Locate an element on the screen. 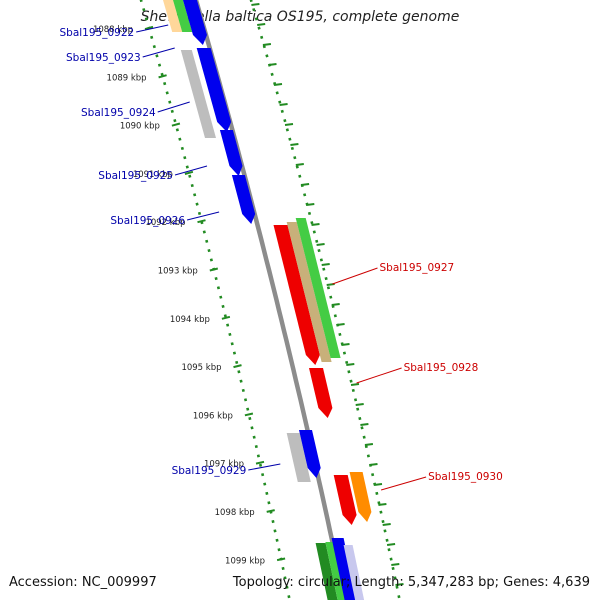 This screenshot has height=600, width=600. kbp-tick-label: 1099 kbp is located at coordinates (245, 561).